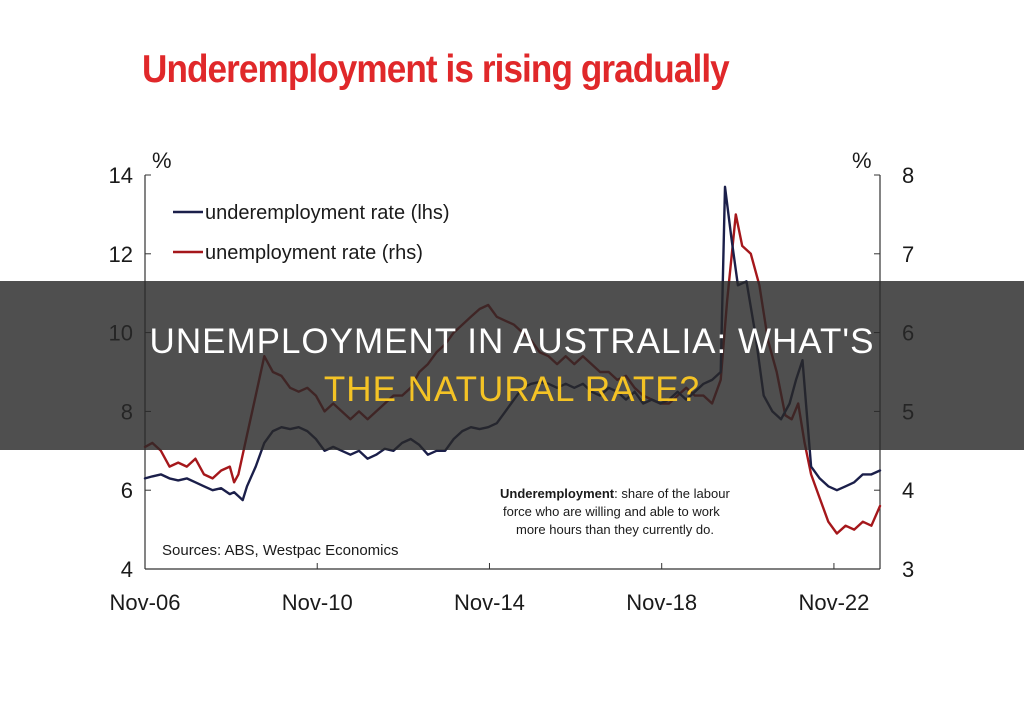 This screenshot has height=708, width=1024. What do you see at coordinates (908, 175) in the screenshot?
I see `right-tick-label: 8` at bounding box center [908, 175].